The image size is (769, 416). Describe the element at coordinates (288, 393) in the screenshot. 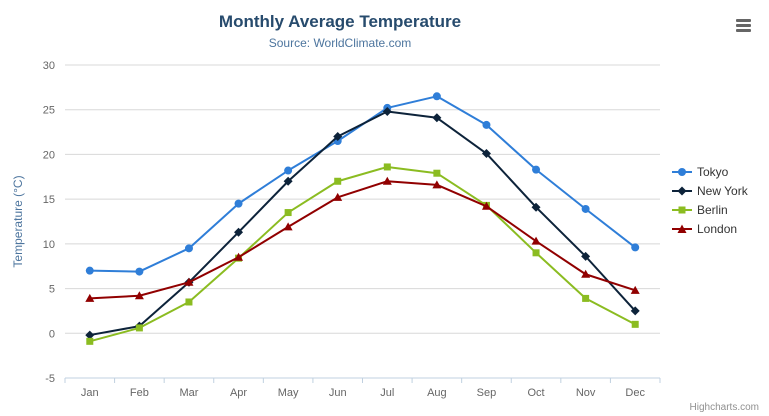

I see `x-axis-label: May` at that location.